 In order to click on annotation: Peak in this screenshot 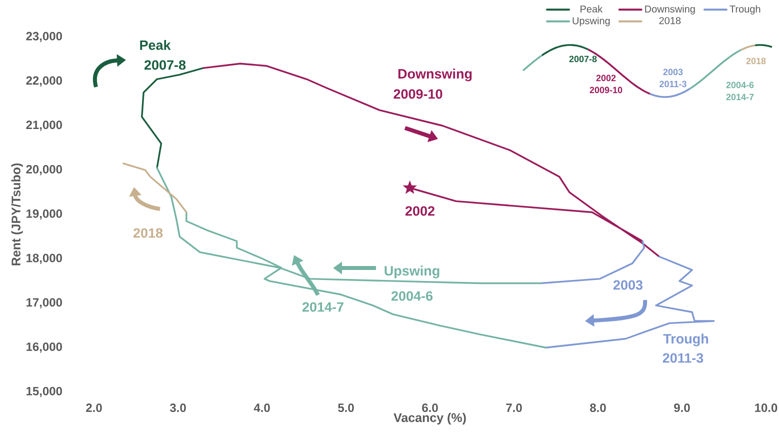, I will do `click(155, 45)`.